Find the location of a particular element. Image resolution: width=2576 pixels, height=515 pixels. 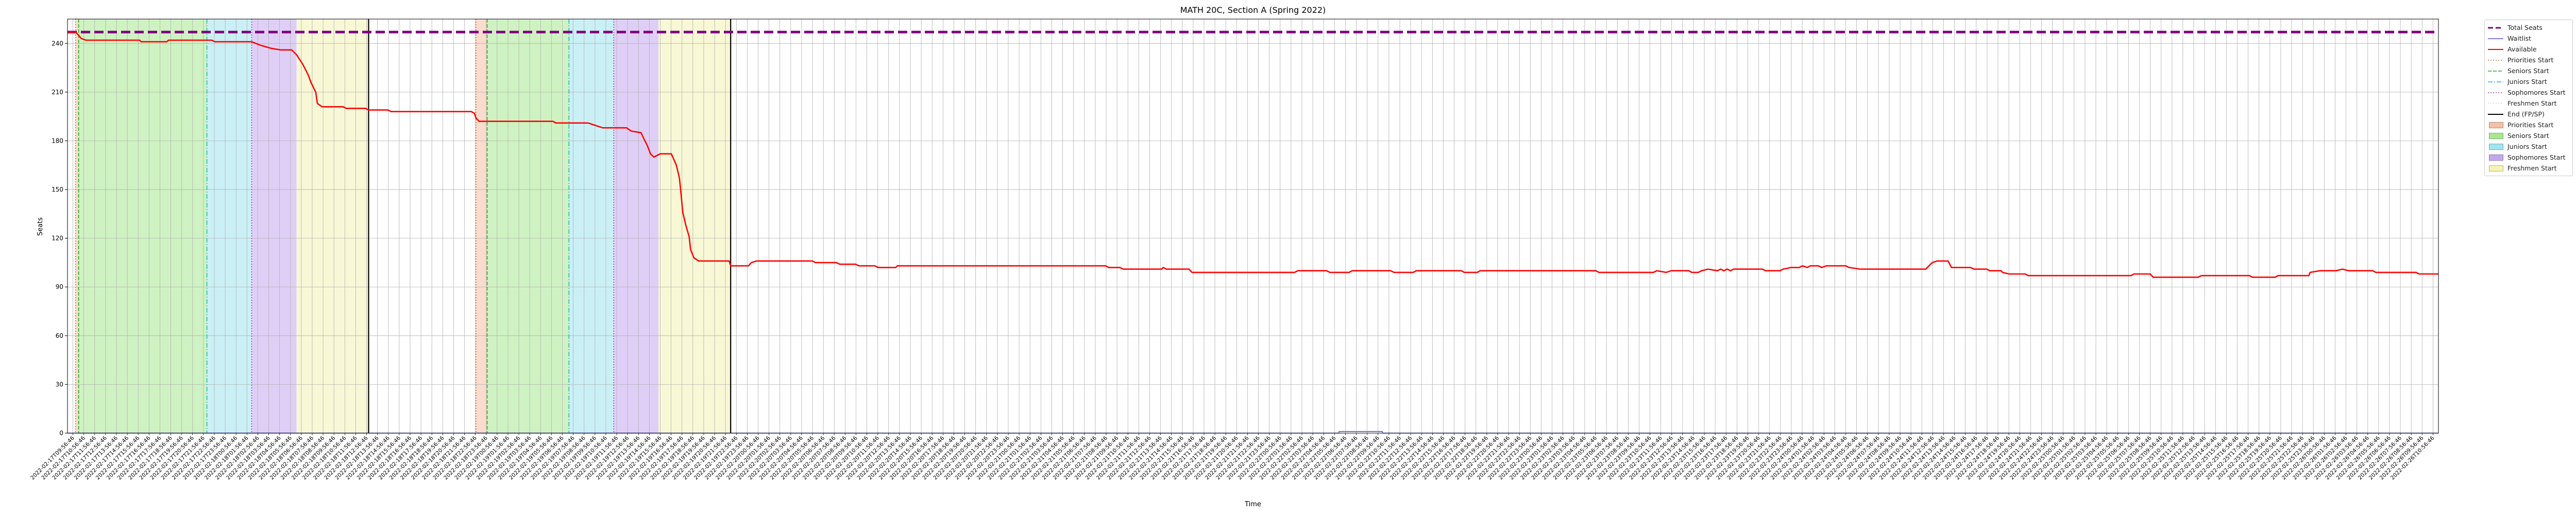

legend-label: Total Seats is located at coordinates (2525, 27).